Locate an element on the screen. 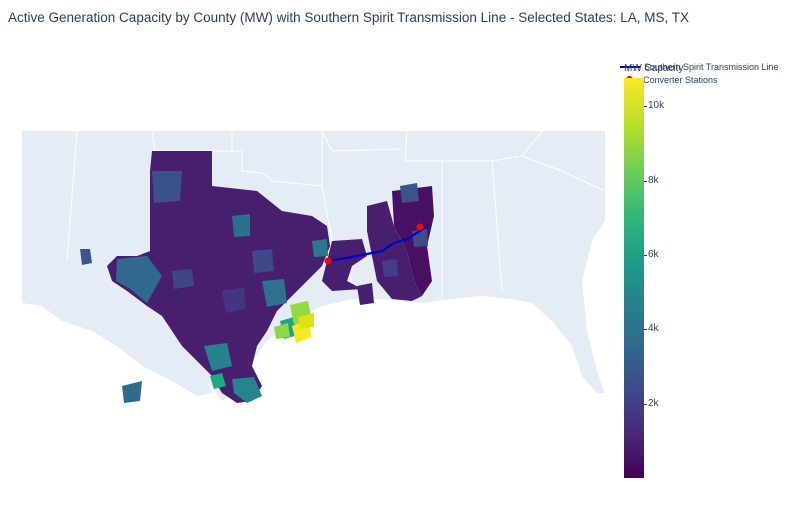 The width and height of the screenshot is (806, 515). texas-county-fill is located at coordinates (218, 277).